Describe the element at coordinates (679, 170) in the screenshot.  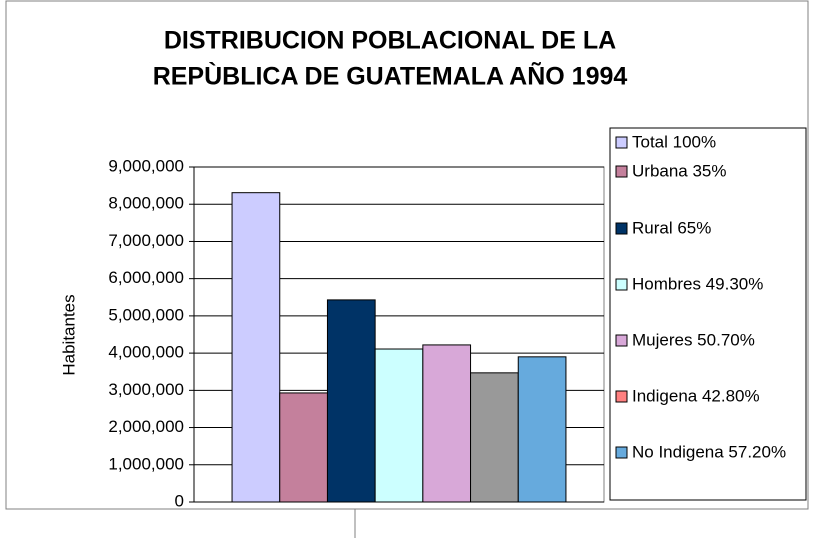
I see `legend-label: Urbana 35%` at that location.